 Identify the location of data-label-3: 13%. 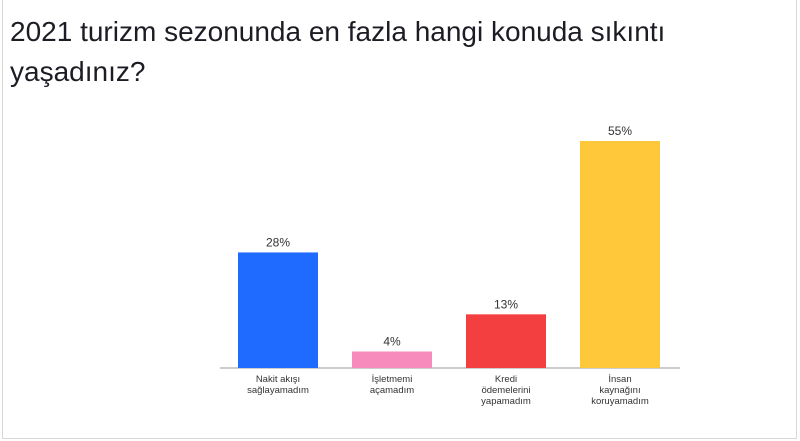
(506, 304).